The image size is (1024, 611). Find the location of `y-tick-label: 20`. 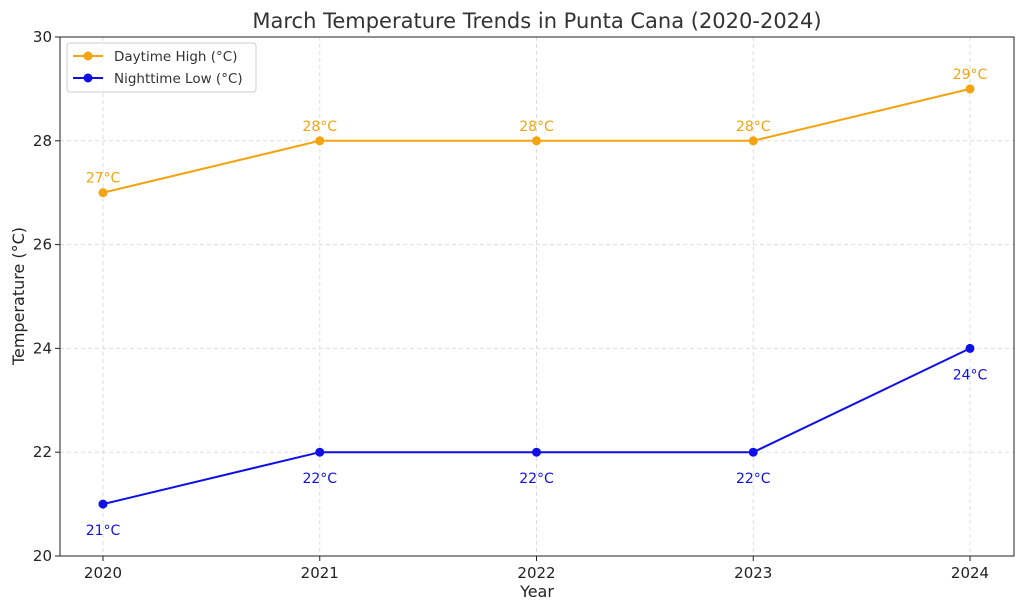

y-tick-label: 20 is located at coordinates (42, 556).